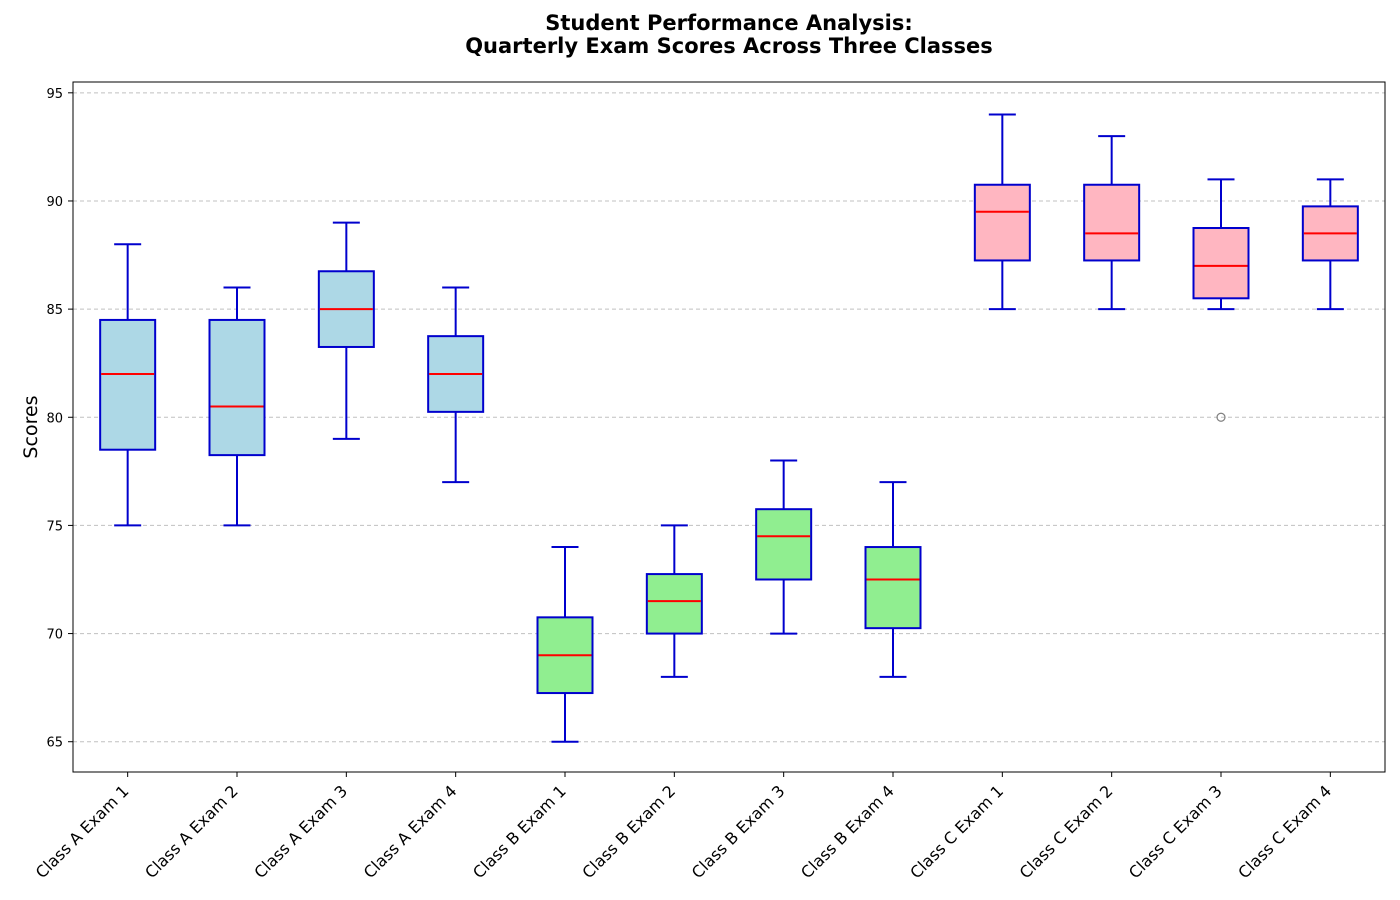 The image size is (1400, 900). Describe the element at coordinates (410, 831) in the screenshot. I see `x-tick-label: Class A Exam 4` at that location.